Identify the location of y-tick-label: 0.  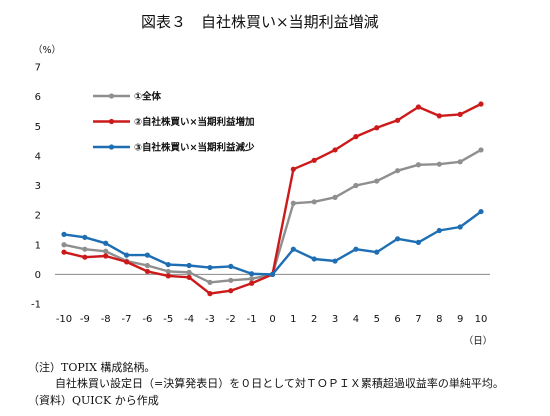
(38, 275).